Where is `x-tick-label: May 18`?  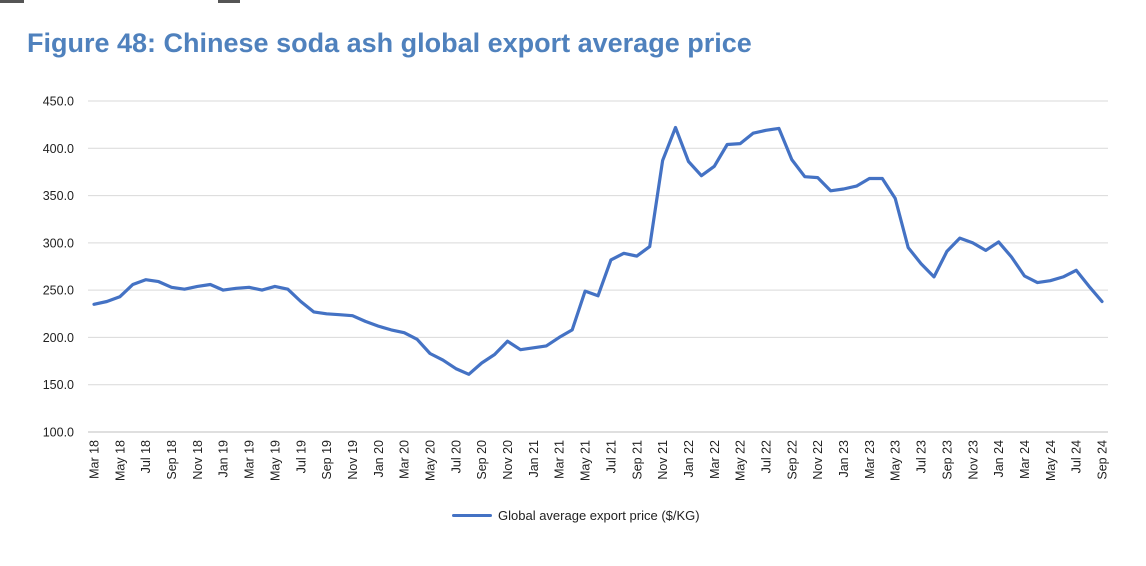 x-tick-label: May 18 is located at coordinates (120, 460).